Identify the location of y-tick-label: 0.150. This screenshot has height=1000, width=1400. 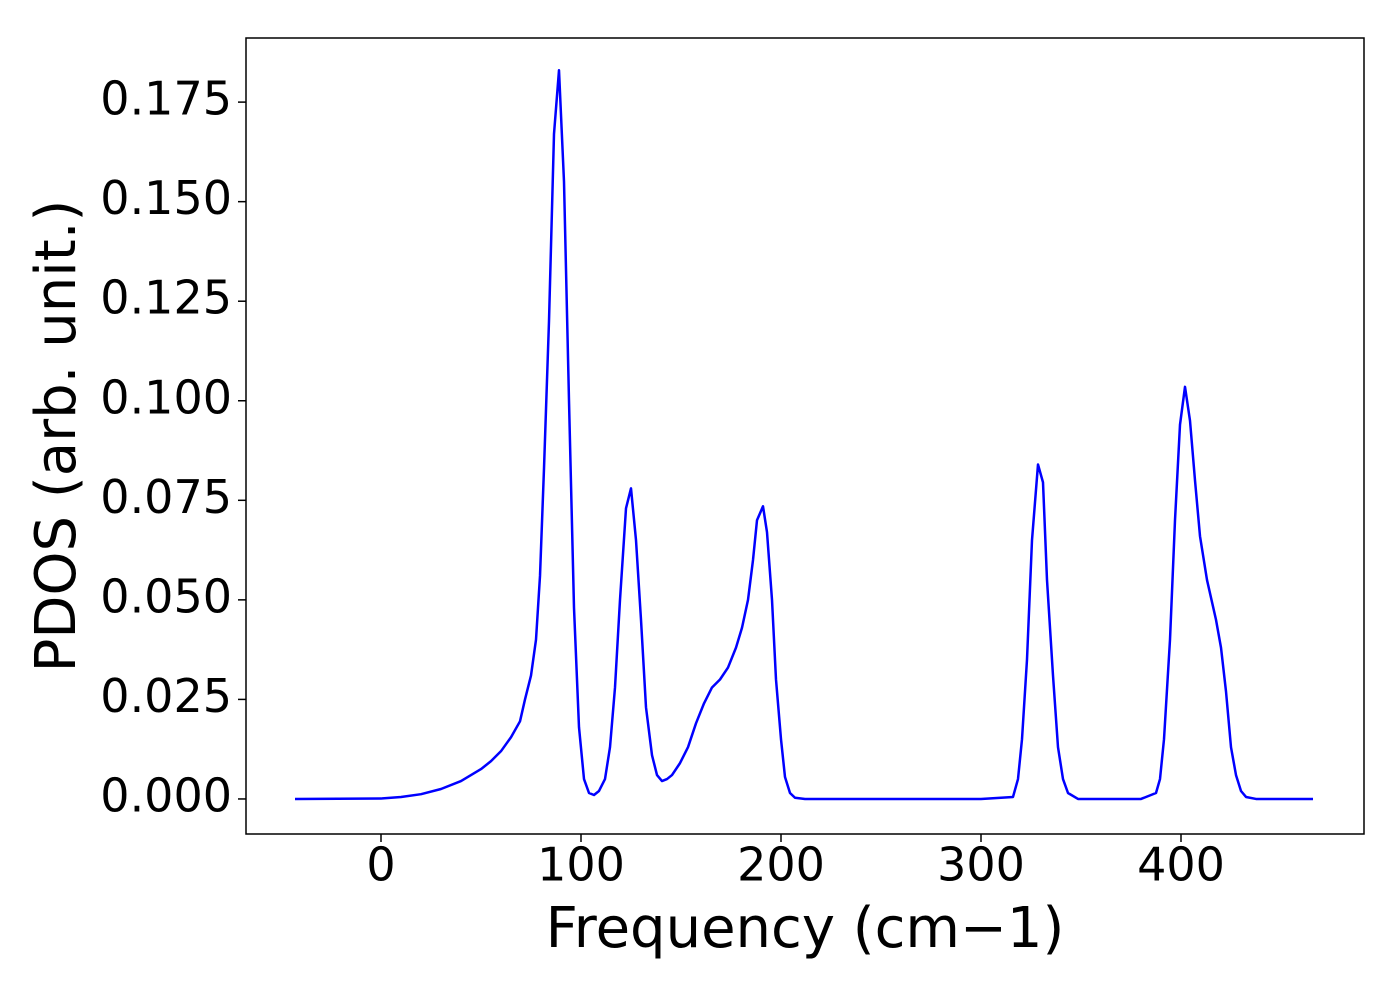
(166, 198).